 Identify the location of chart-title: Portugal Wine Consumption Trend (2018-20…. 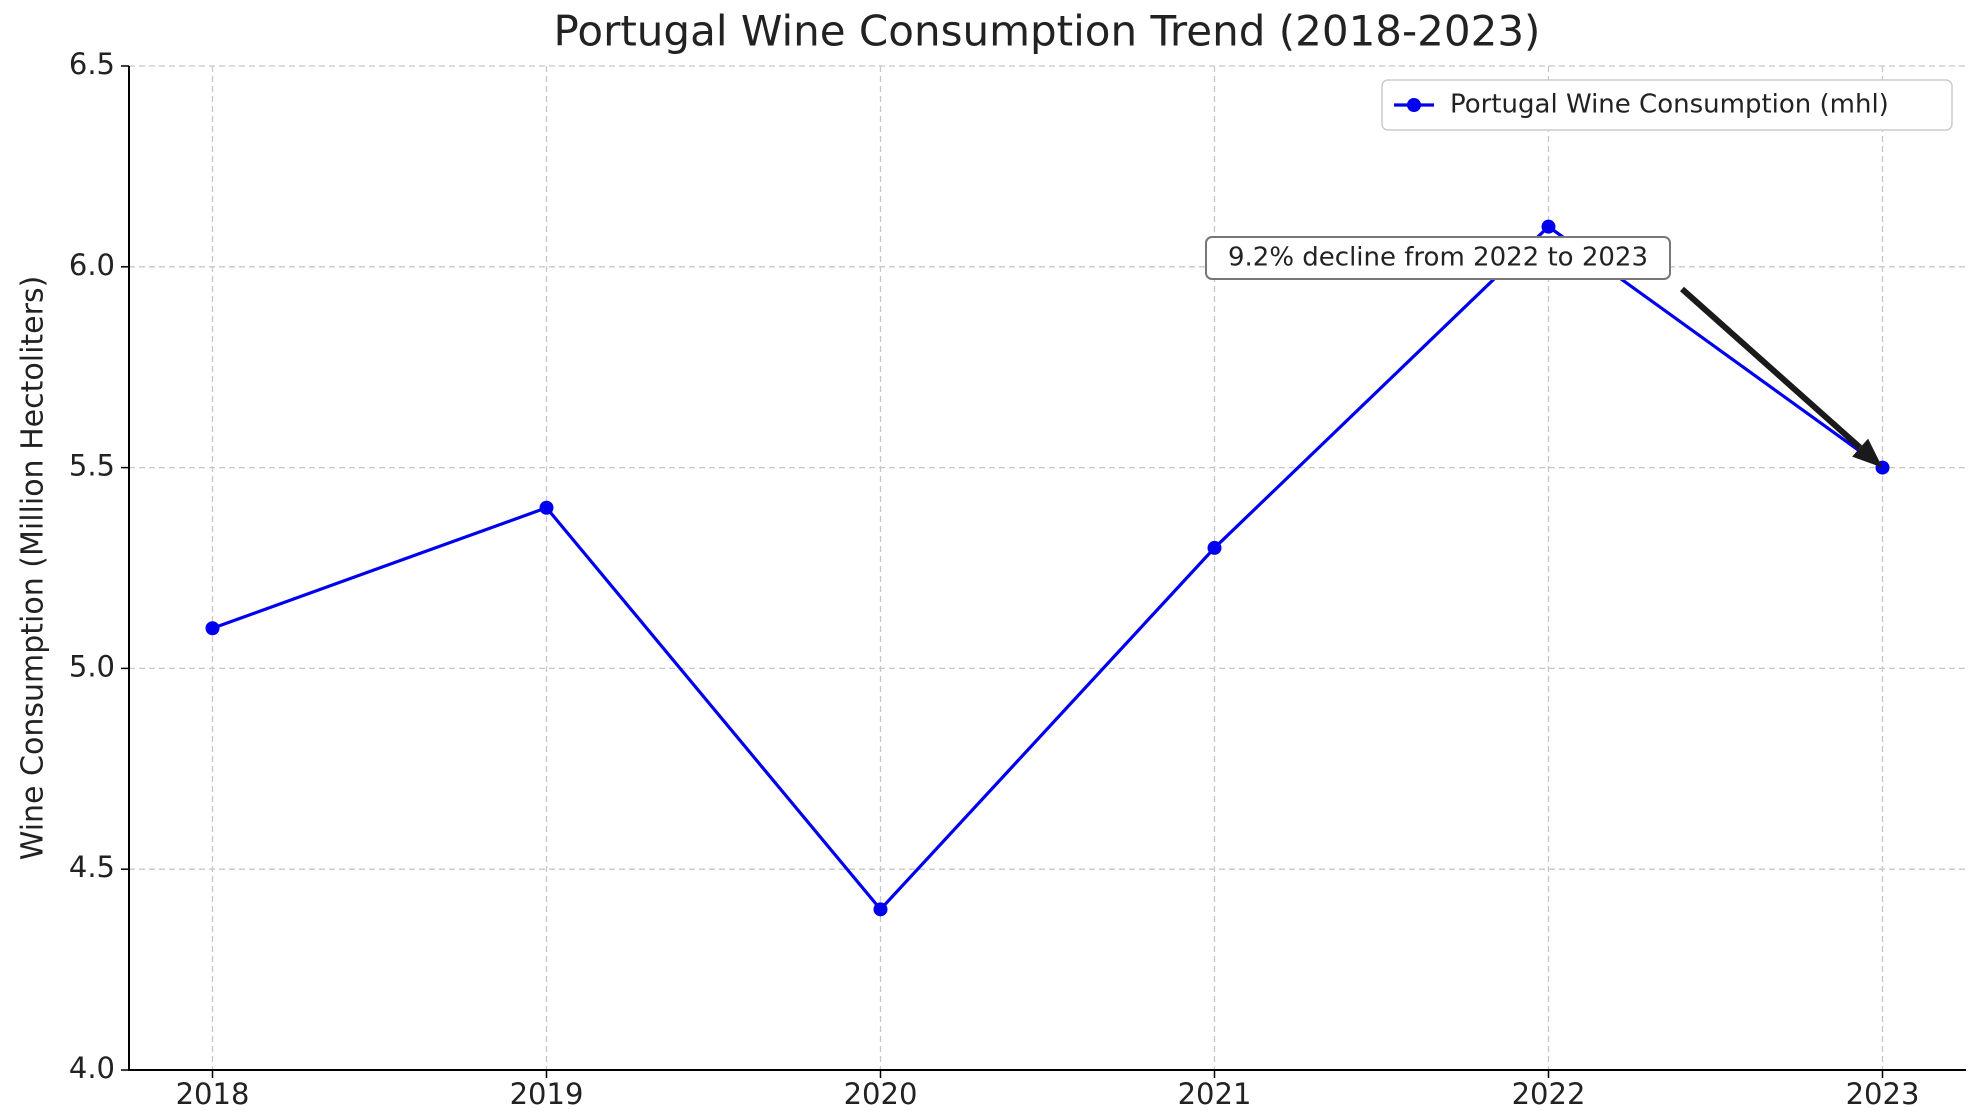
(1047, 31).